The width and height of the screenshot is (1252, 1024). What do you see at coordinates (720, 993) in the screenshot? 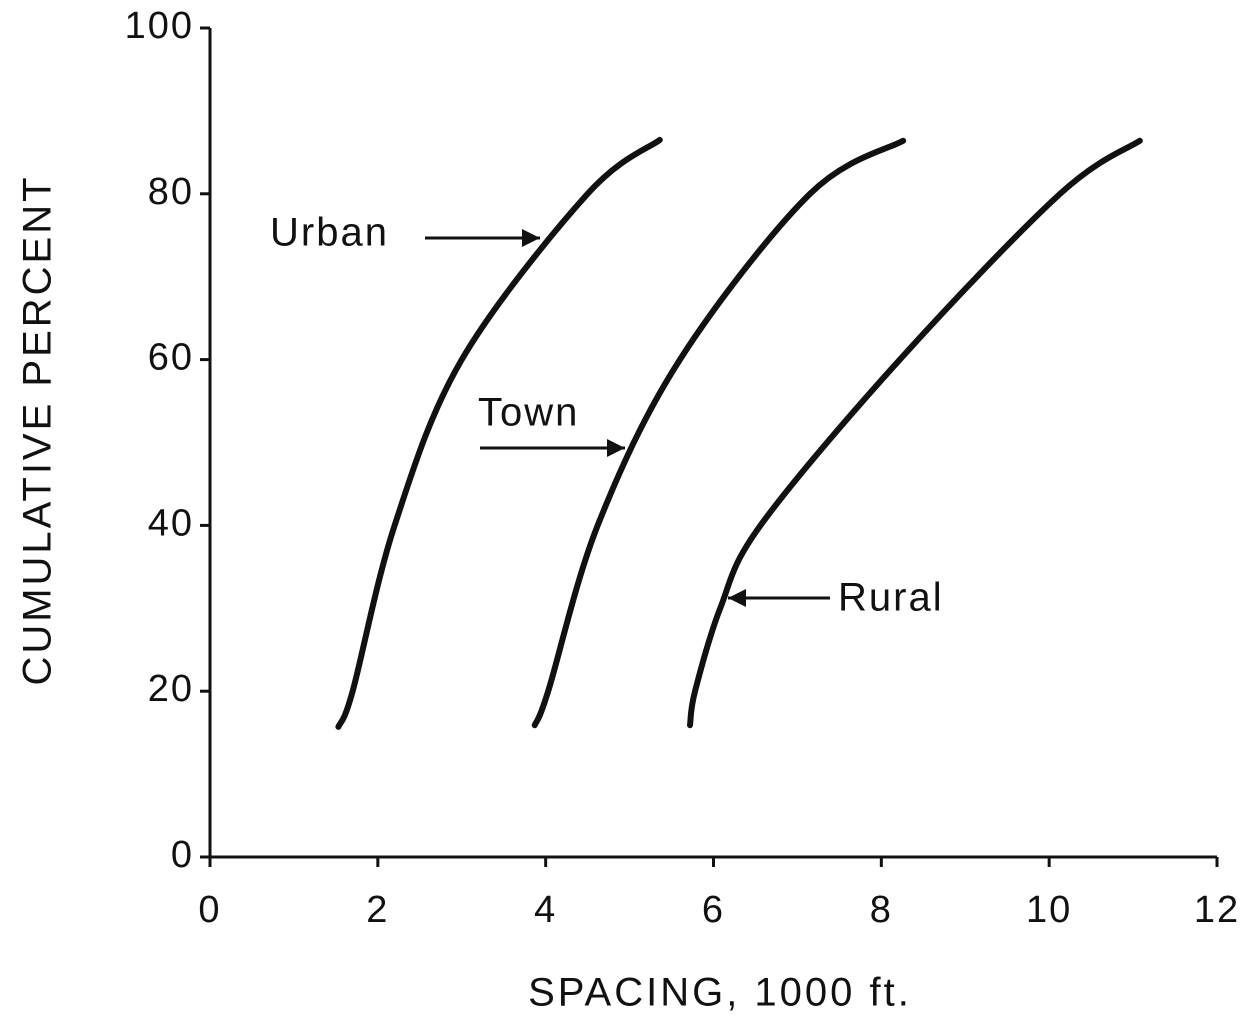
I see `x-axis-title: SPACING, 1000 ft.` at bounding box center [720, 993].